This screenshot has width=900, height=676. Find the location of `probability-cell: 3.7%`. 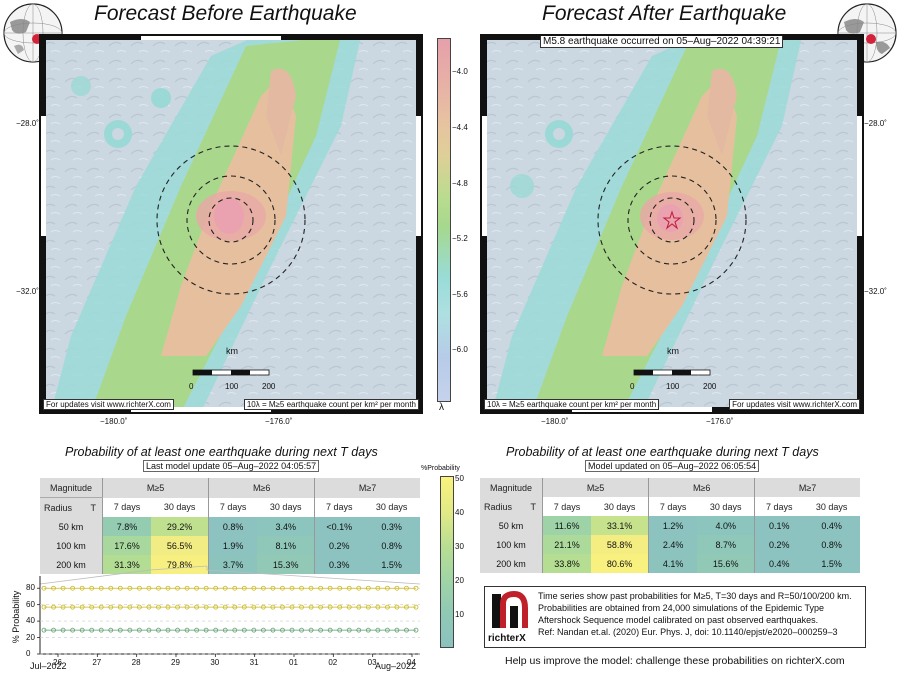

probability-cell: 3.7% is located at coordinates (233, 564).